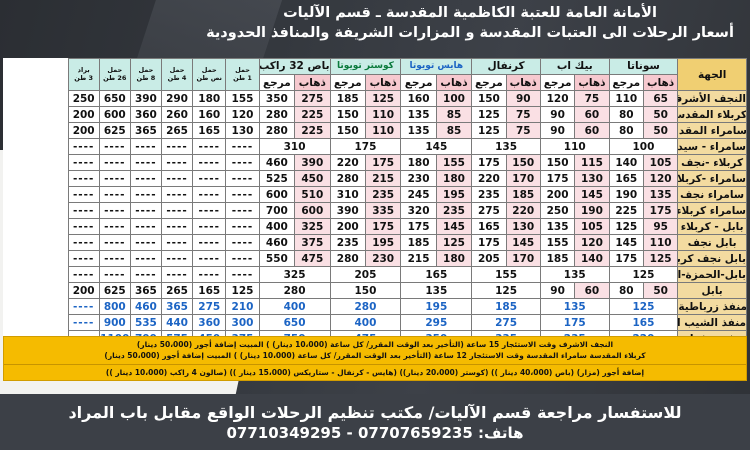 This screenshot has height=450, width=750. What do you see at coordinates (347, 210) in the screenshot?
I see `price-return-coaster: 390` at bounding box center [347, 210].